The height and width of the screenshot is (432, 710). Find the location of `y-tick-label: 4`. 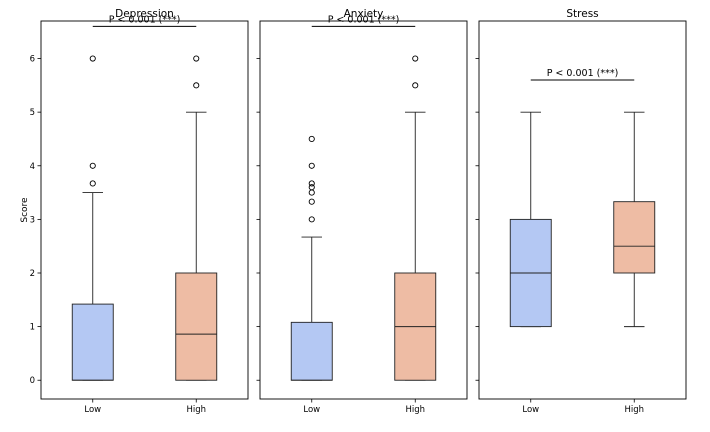

y-tick-label: 4 is located at coordinates (32, 167).